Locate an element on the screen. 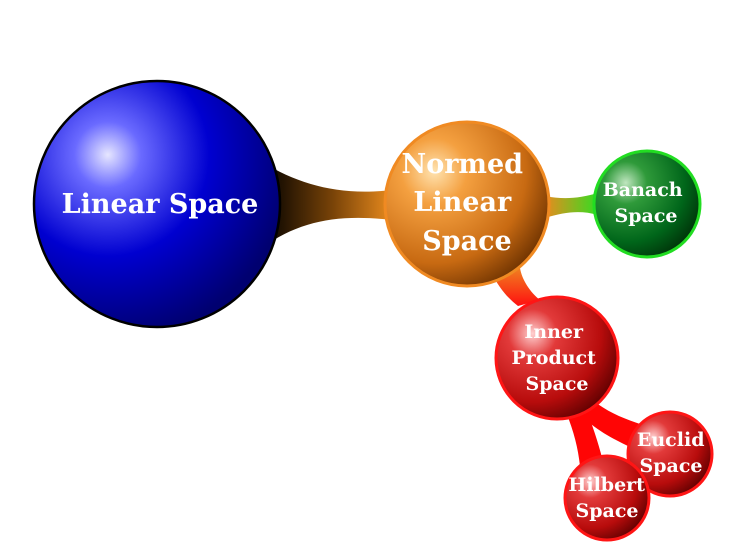 The image size is (734, 547). node-linear-space-label: Linear Space is located at coordinates (160, 204).